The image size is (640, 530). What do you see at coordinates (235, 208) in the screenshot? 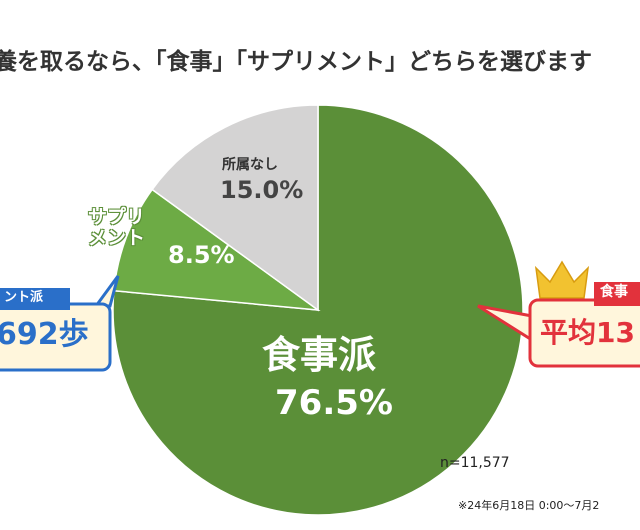
I see `pie-slice` at bounding box center [235, 208].